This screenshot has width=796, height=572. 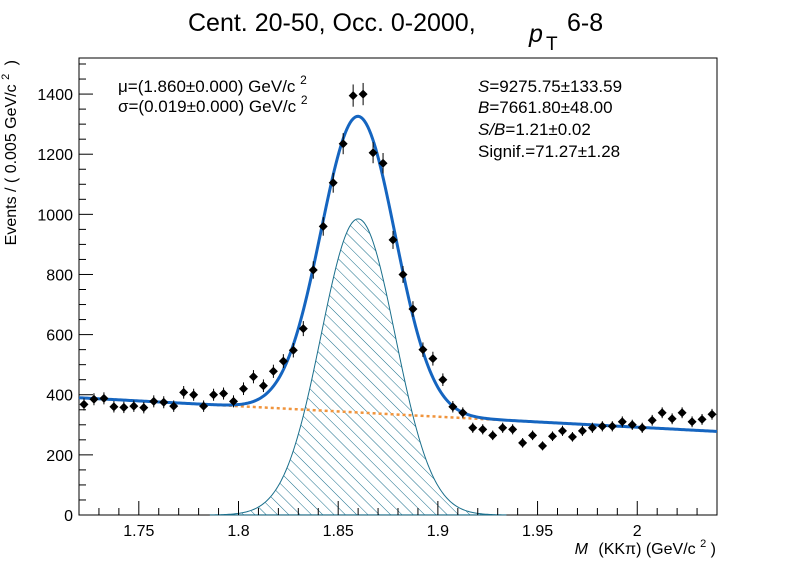 I want to click on title-pt-subscript: T, so click(x=552, y=44).